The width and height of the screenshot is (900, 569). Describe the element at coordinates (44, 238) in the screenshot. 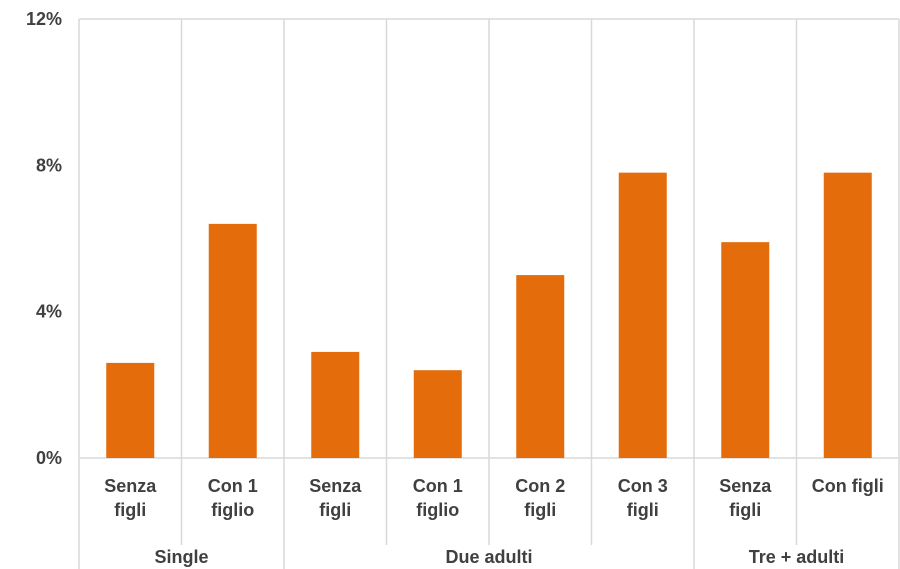

I see `y-axis-ticks: 0% 4% 8% 12%` at that location.